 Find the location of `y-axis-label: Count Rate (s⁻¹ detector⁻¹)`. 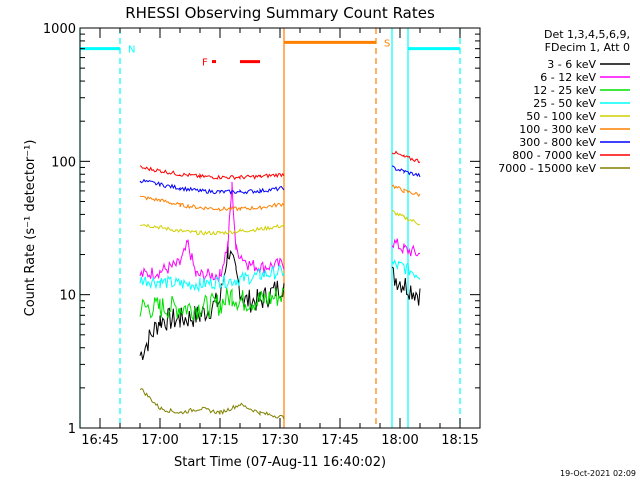

y-axis-label: Count Rate (s⁻¹ detector⁻¹) is located at coordinates (30, 228).